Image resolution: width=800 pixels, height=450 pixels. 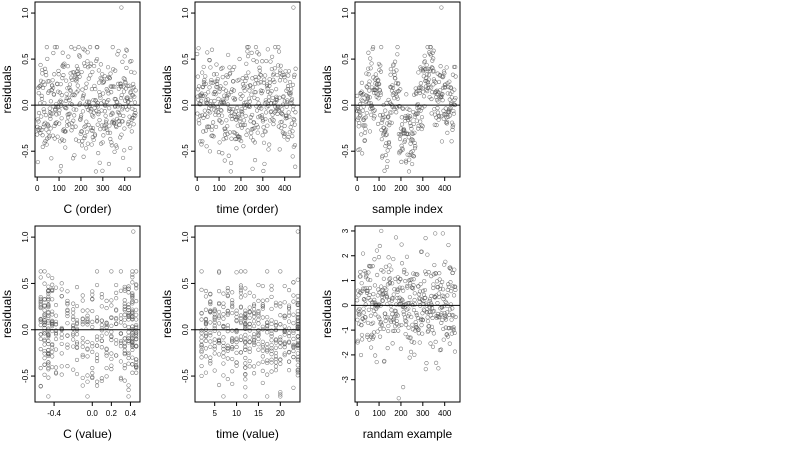 What do you see at coordinates (25, 151) in the screenshot?
I see `y-tick-label: -0.5` at bounding box center [25, 151].